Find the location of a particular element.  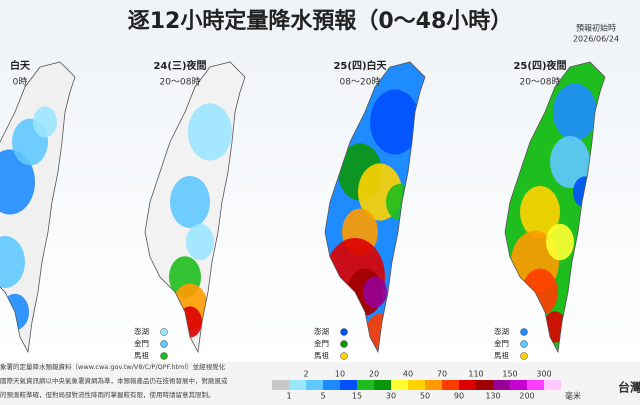

footer-line: 國際天氣資訊網以中央氣象署資網為準，本預報產品仍在技術發展中，對颱風或 is located at coordinates (114, 380).